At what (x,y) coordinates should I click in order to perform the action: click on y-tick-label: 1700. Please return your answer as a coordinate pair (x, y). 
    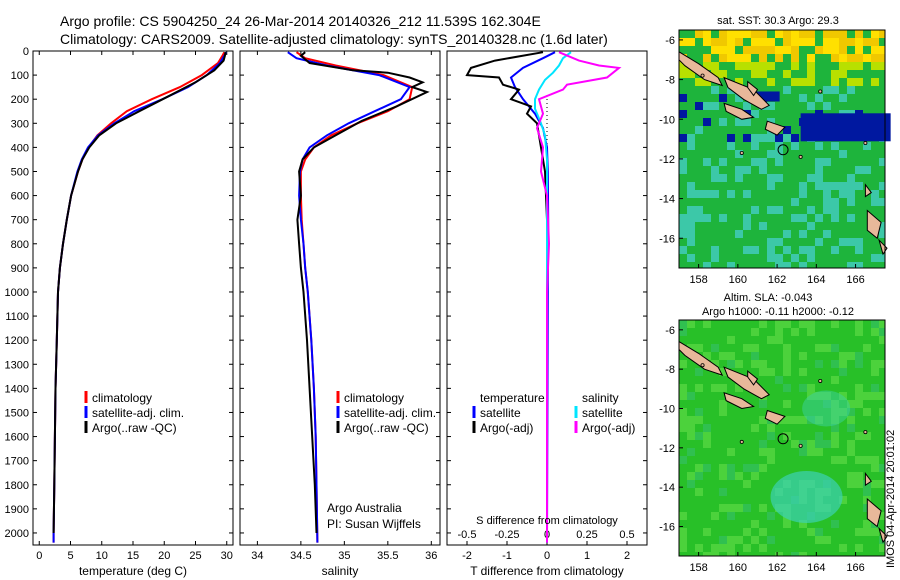
    Looking at the image, I should click on (17, 462).